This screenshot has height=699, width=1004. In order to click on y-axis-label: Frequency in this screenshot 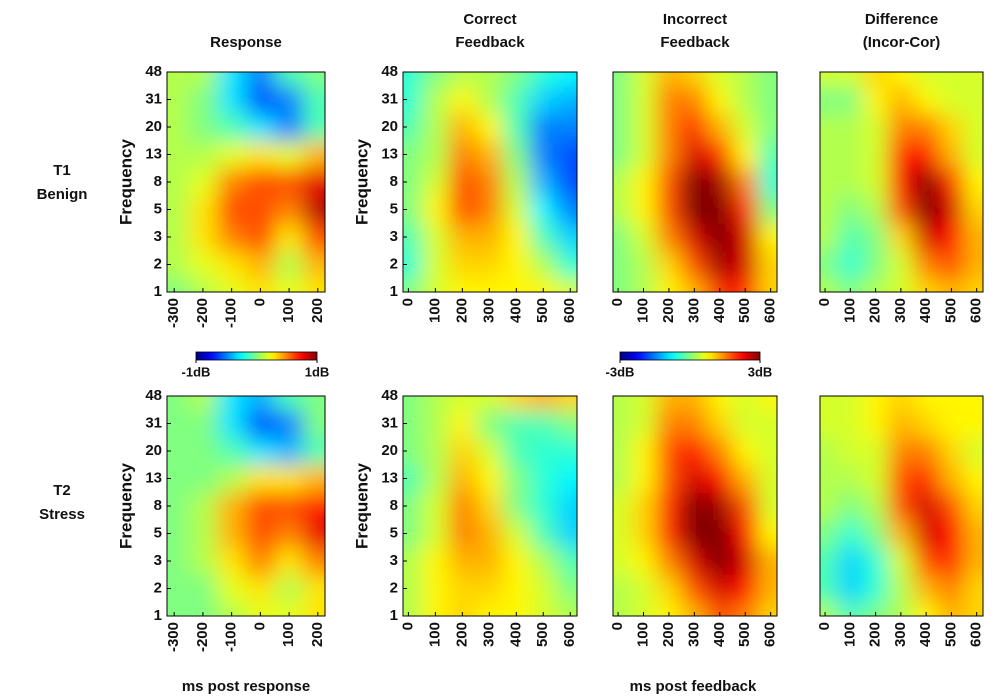, I will do `click(361, 181)`.